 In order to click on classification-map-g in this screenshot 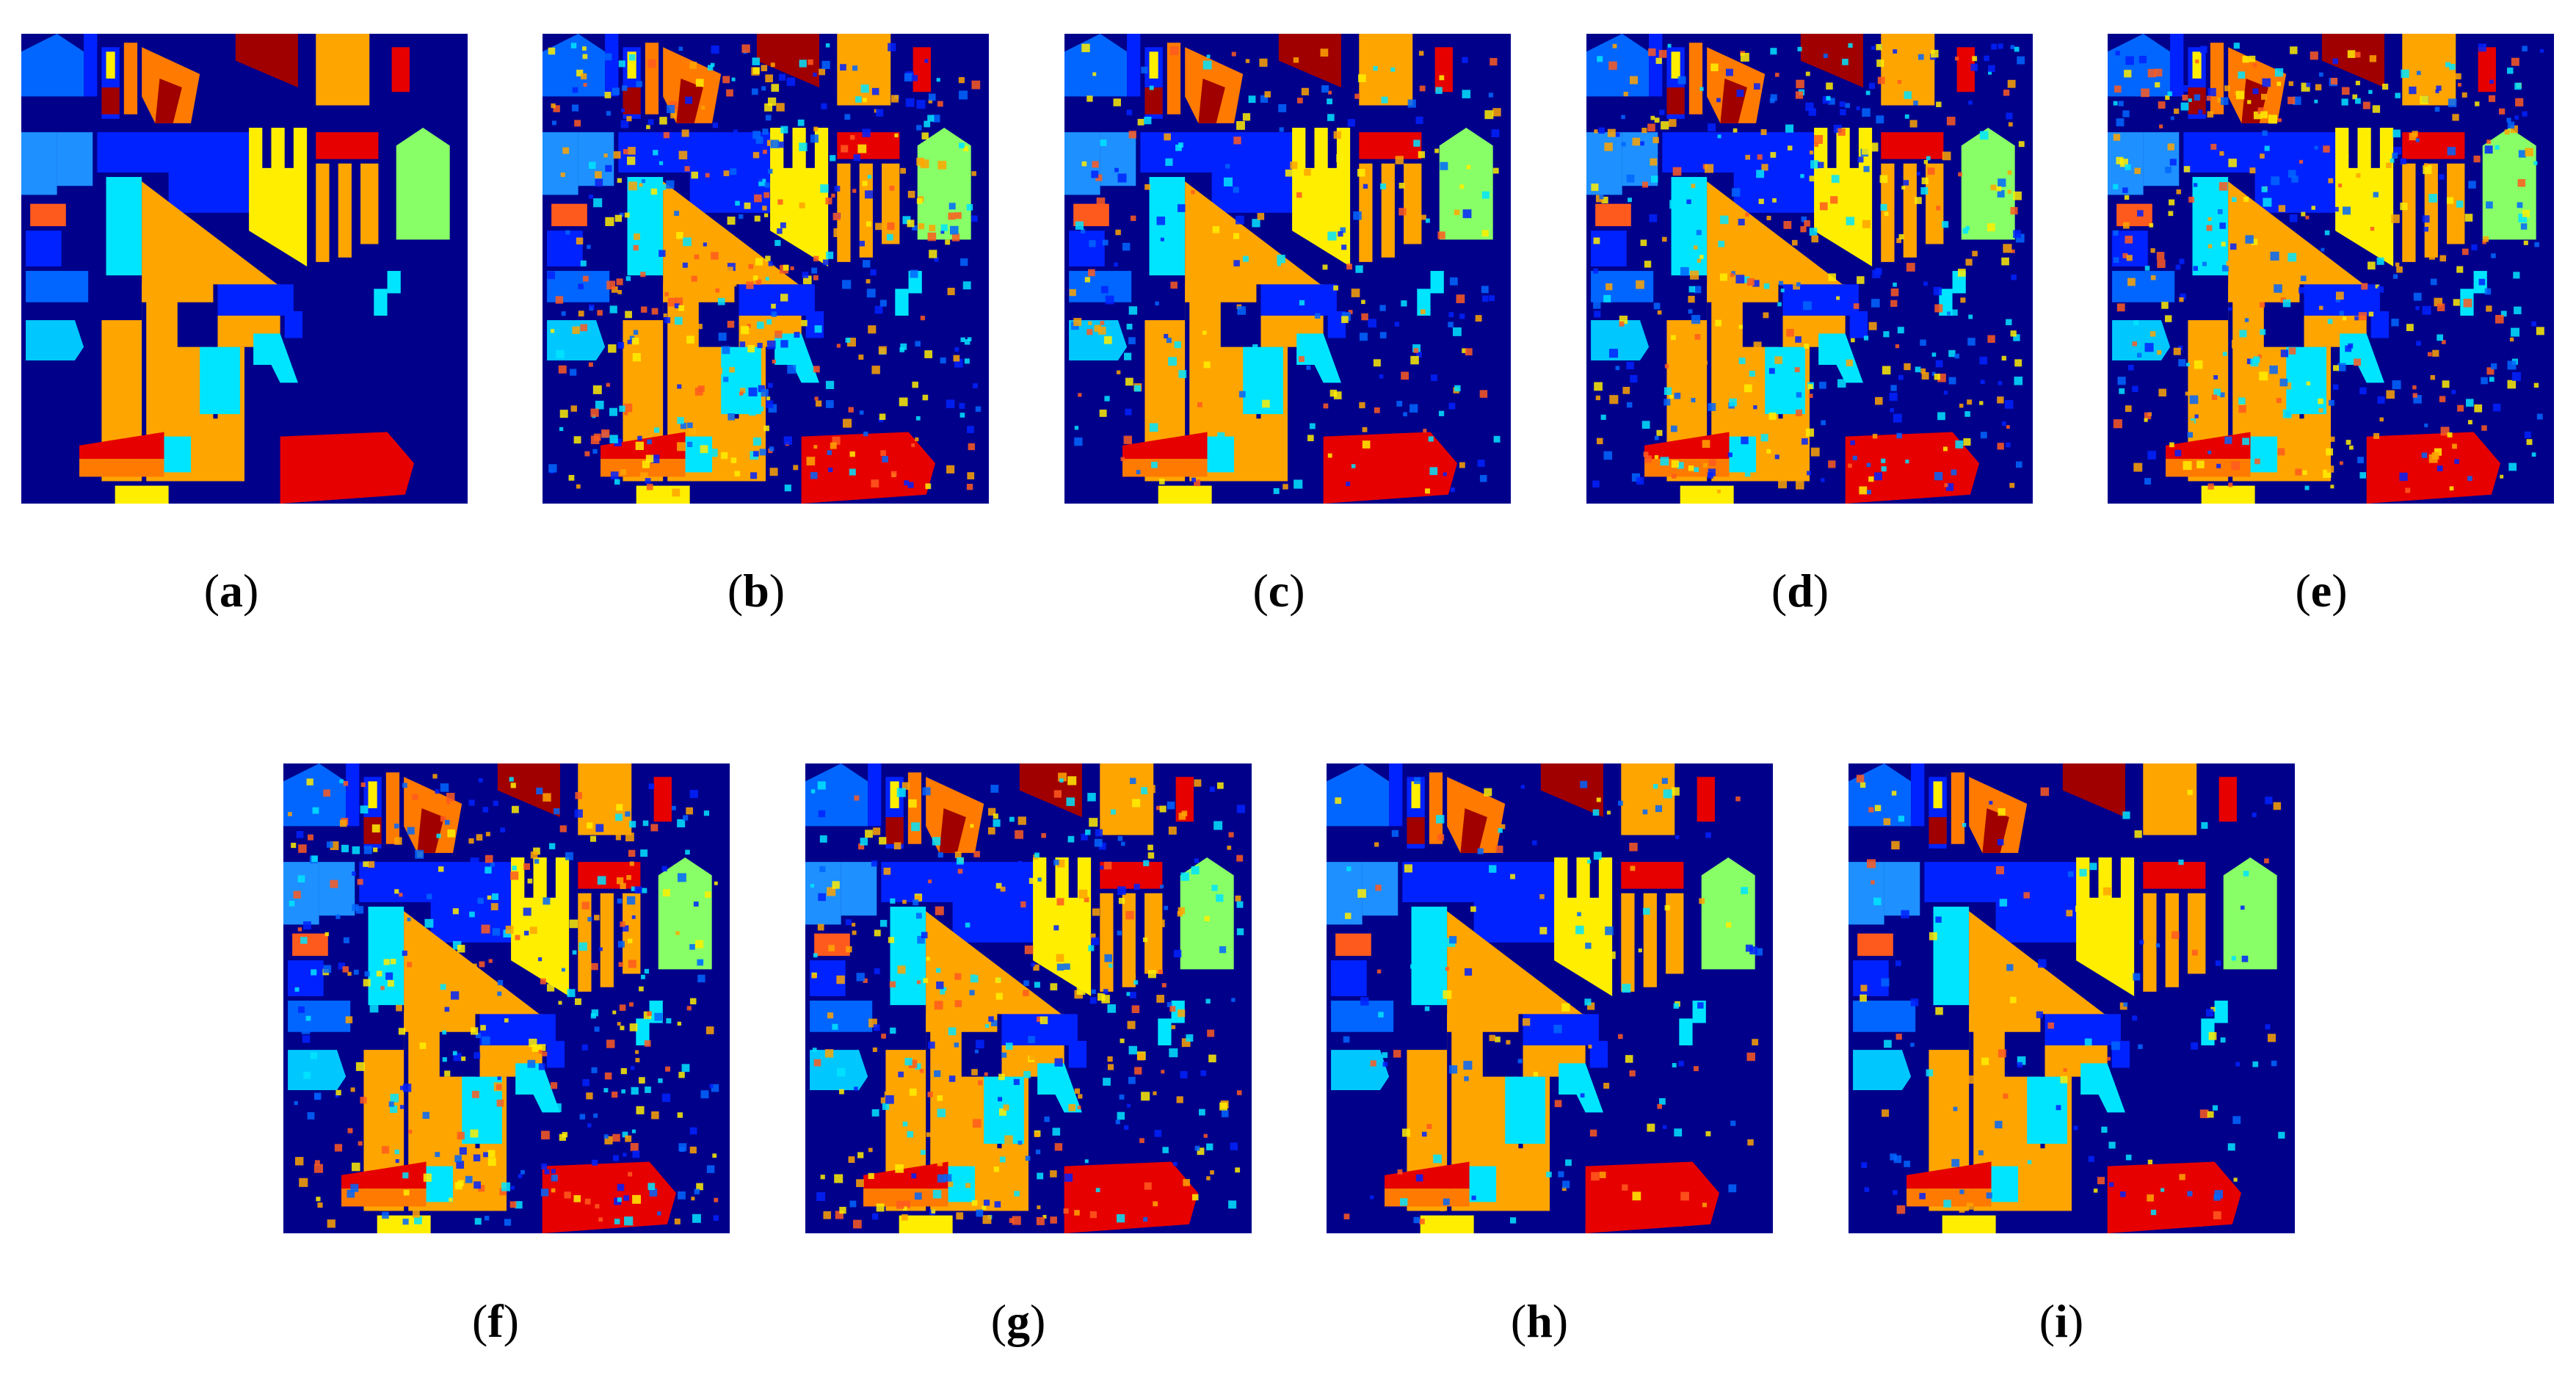, I will do `click(1028, 998)`.